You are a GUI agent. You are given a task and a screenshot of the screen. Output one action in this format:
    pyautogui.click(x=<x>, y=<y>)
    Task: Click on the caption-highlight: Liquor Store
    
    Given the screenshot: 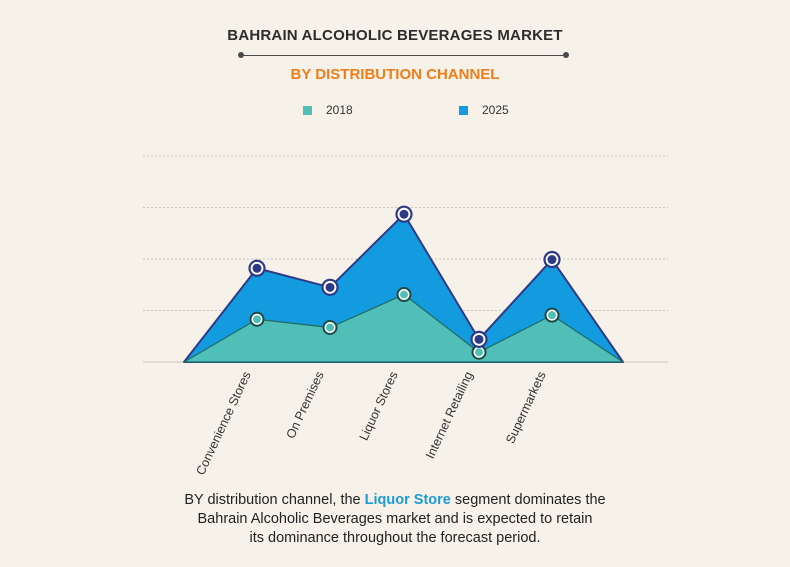 What is the action you would take?
    pyautogui.click(x=407, y=500)
    